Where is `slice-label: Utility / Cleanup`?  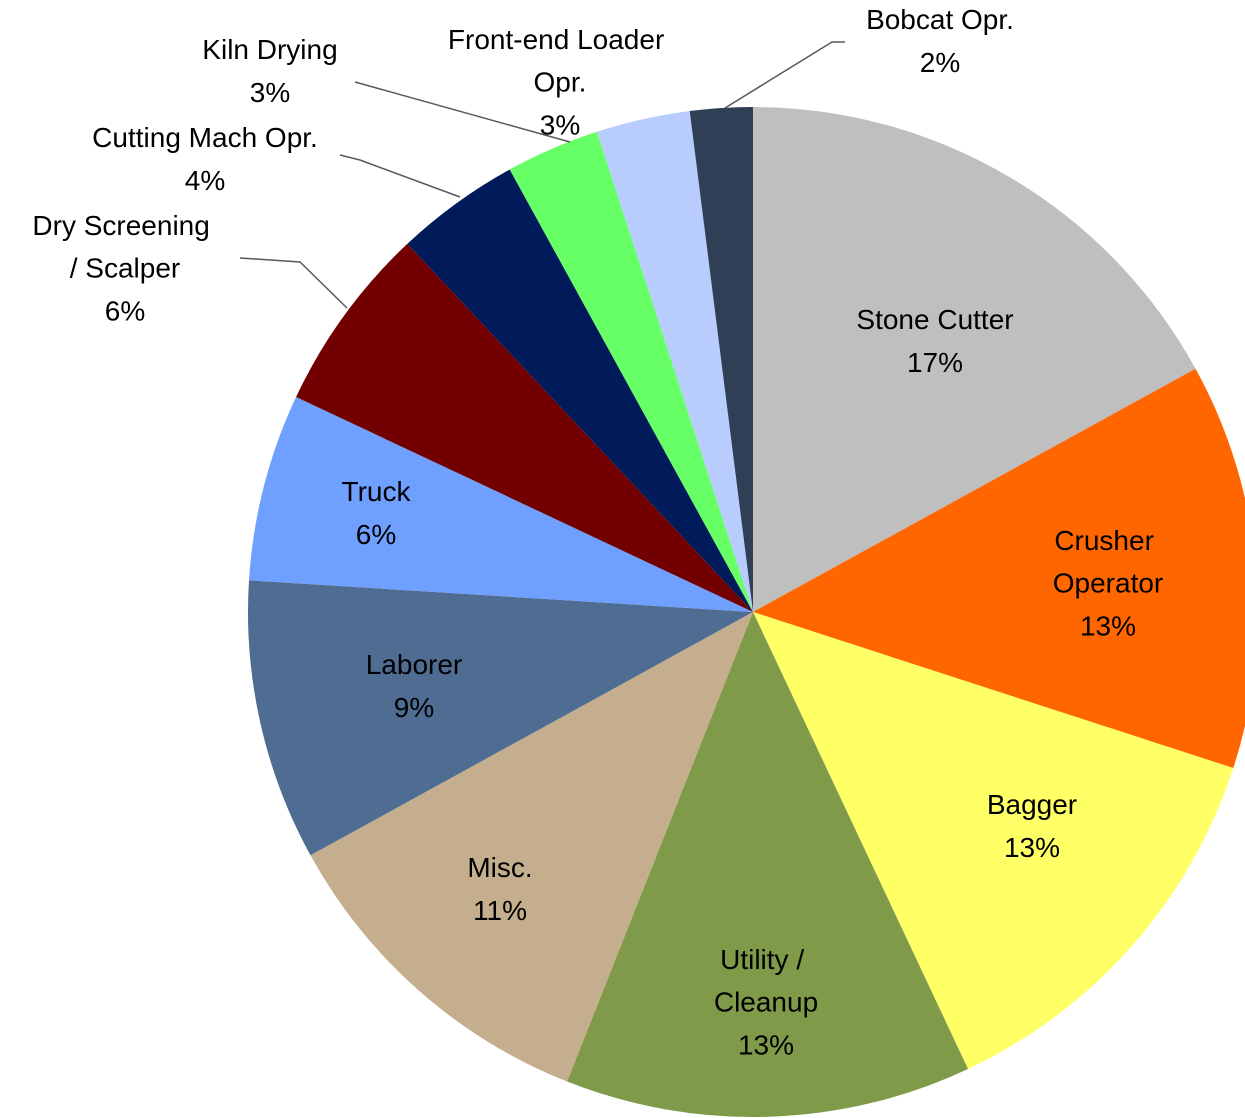
slice-label: Utility / Cleanup is located at coordinates (766, 981).